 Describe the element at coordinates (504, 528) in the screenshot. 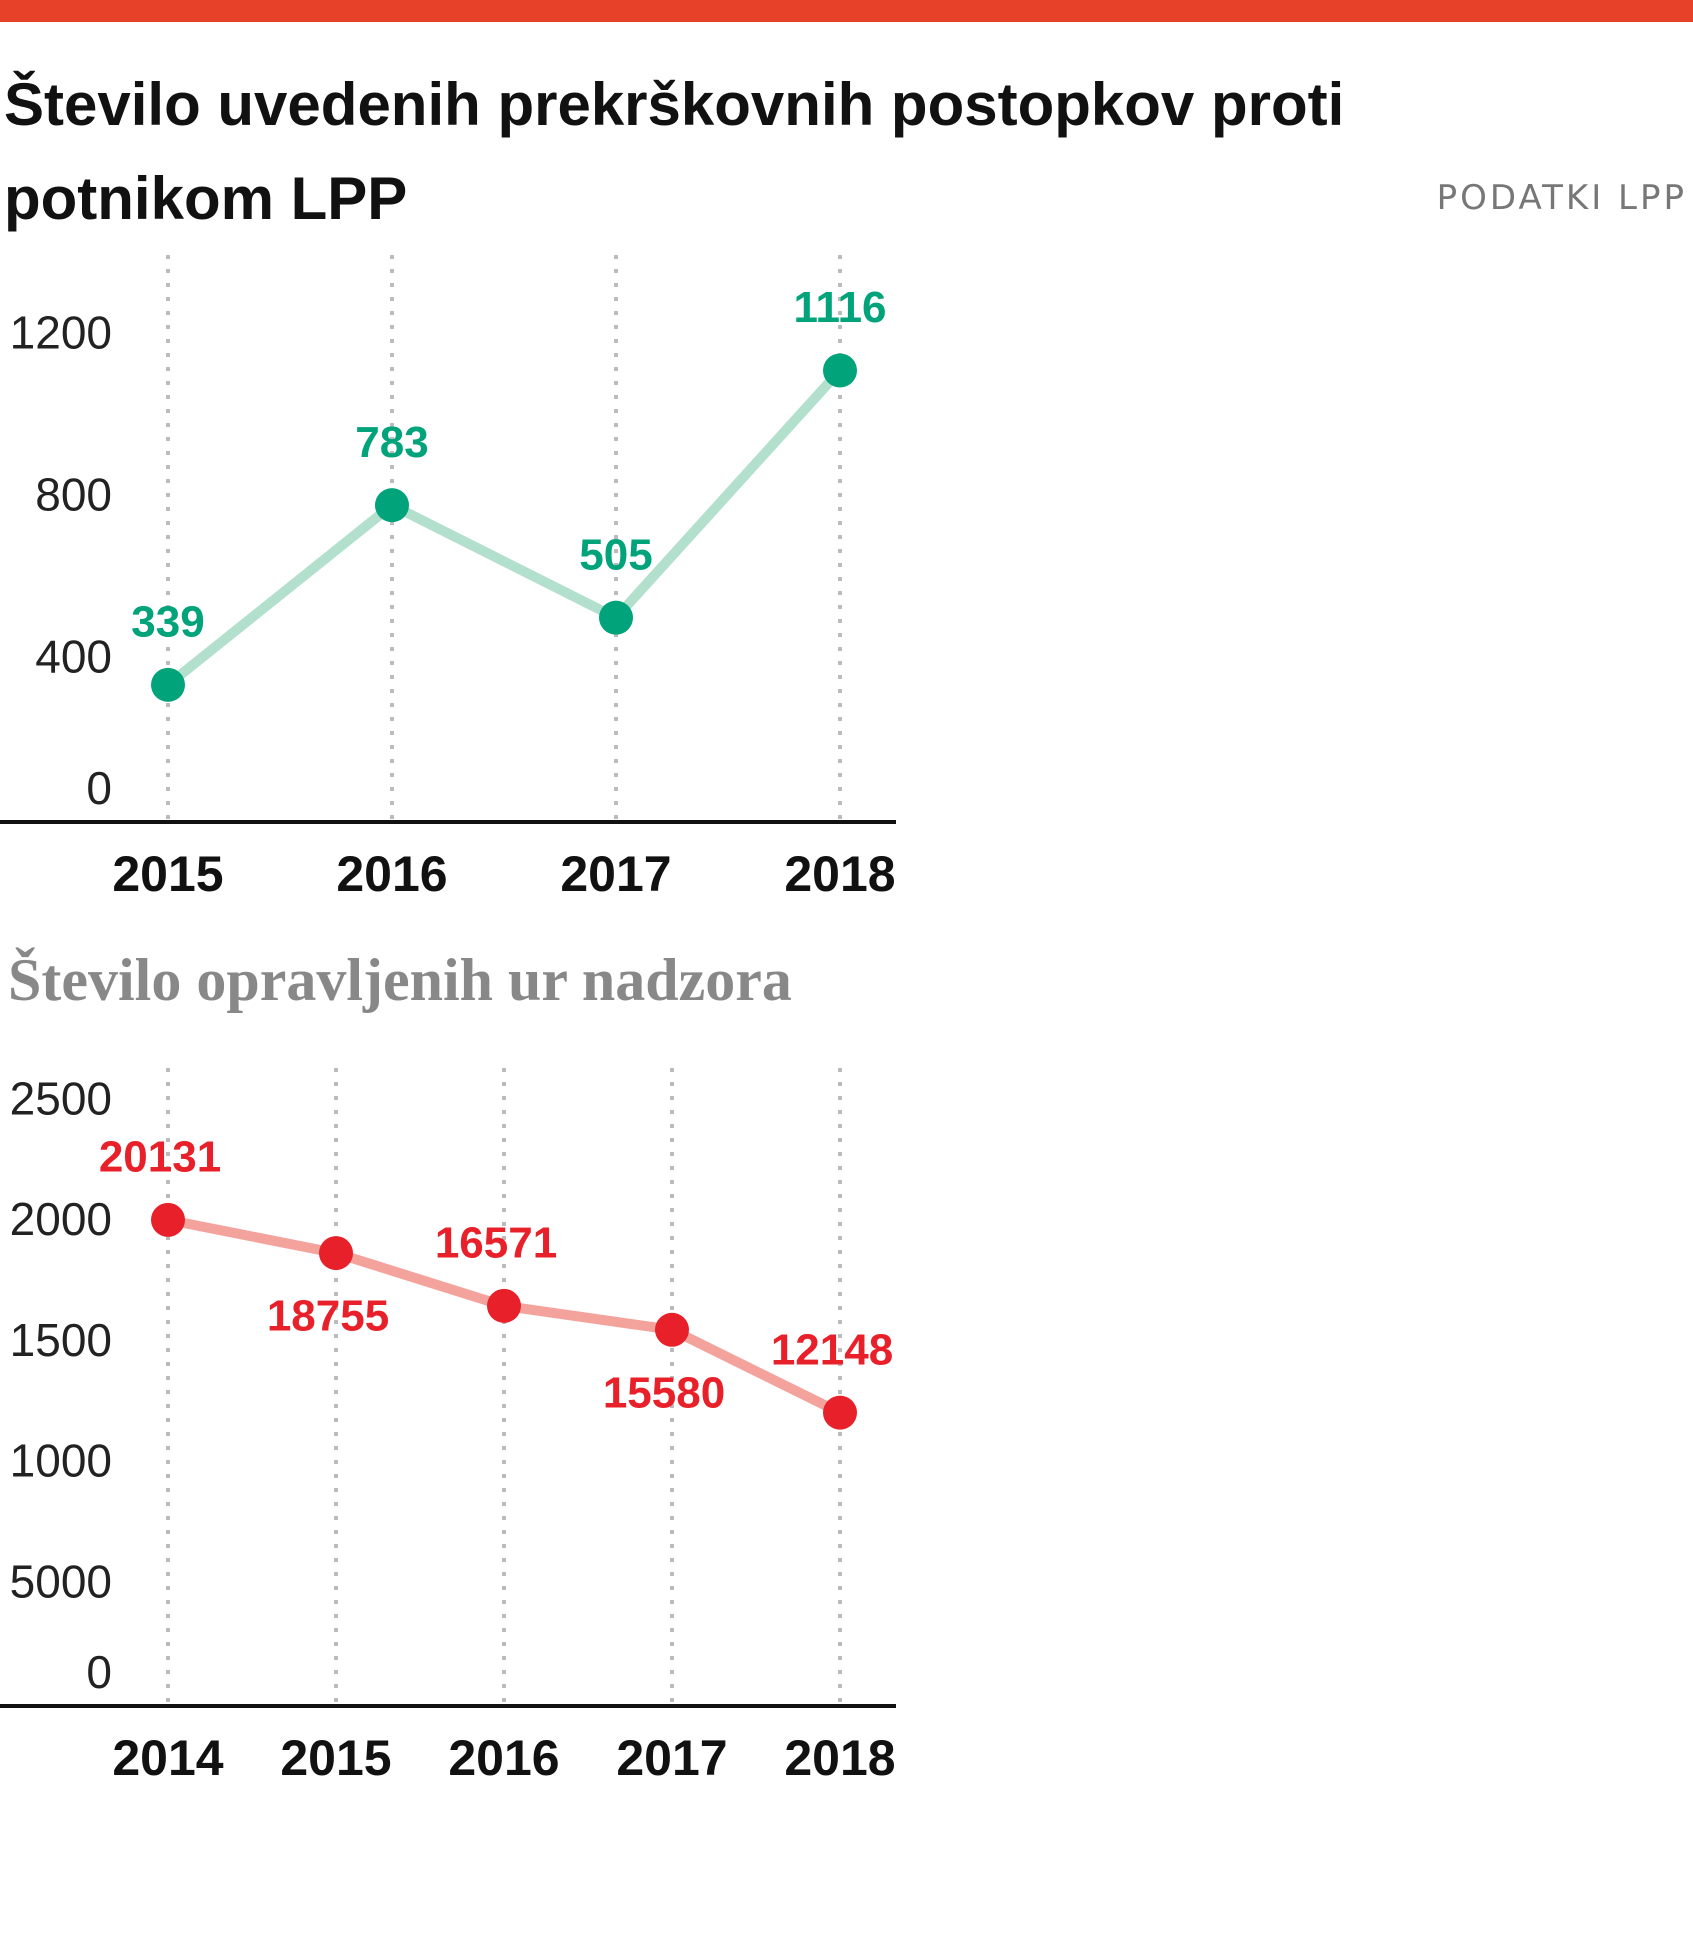

I see `series-line` at that location.